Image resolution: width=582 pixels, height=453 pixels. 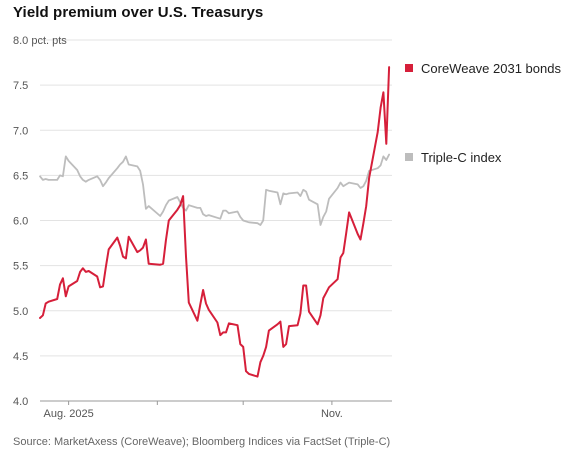 What do you see at coordinates (409, 157) in the screenshot?
I see `legend-triple-c-swatch` at bounding box center [409, 157].